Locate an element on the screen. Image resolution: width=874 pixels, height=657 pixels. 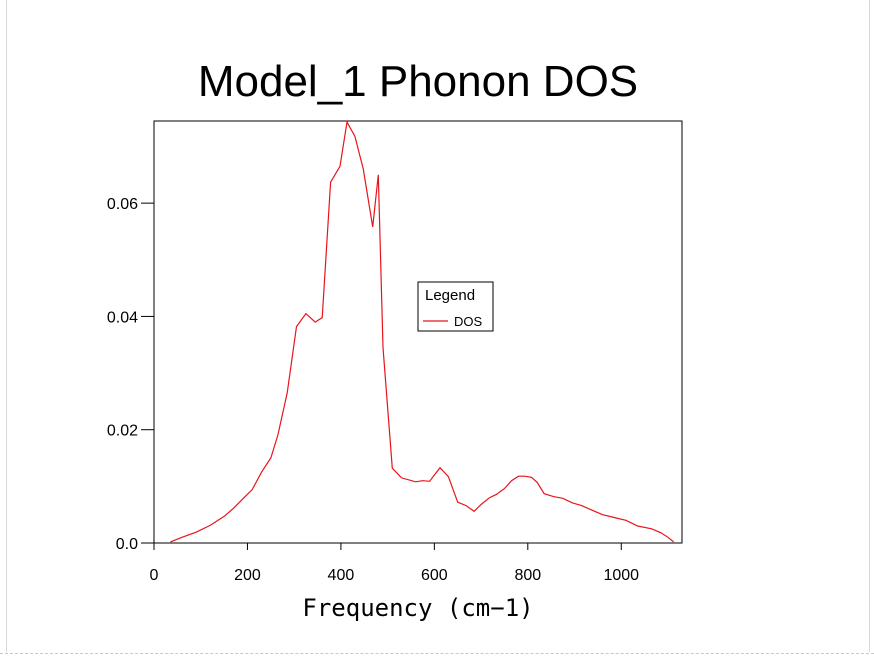
x-tick-label: 0 is located at coordinates (154, 575).